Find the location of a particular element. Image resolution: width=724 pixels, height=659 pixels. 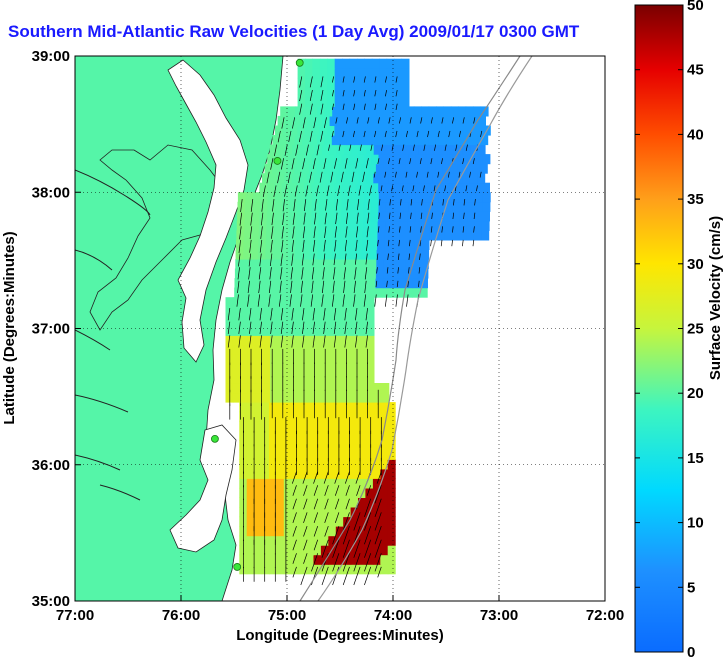

colorbar-tick-label: 20 is located at coordinates (695, 393).